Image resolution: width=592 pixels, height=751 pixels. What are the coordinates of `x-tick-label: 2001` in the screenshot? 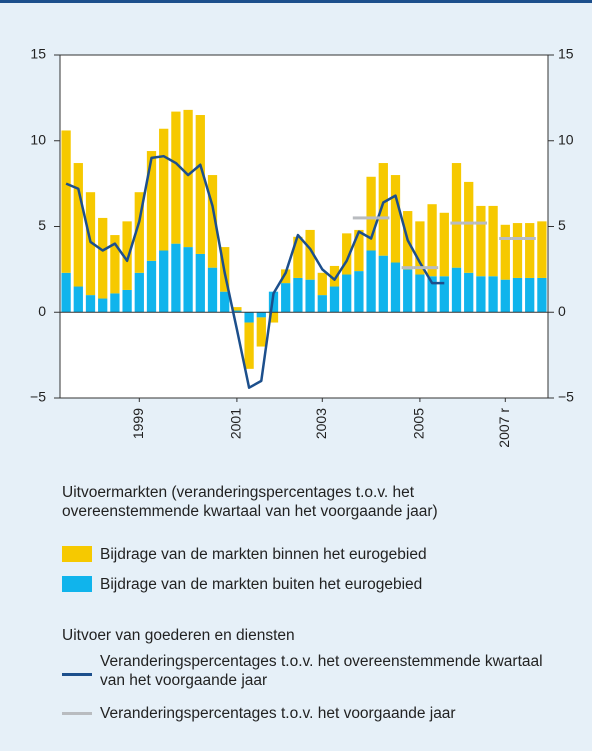 It's located at (236, 423).